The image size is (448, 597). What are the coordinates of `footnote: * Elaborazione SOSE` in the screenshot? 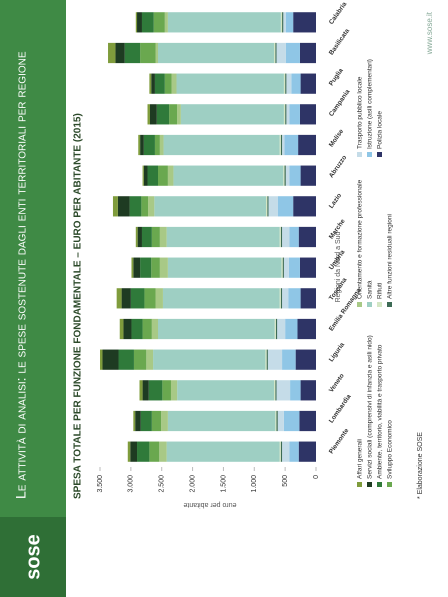 It's located at (420, 465).